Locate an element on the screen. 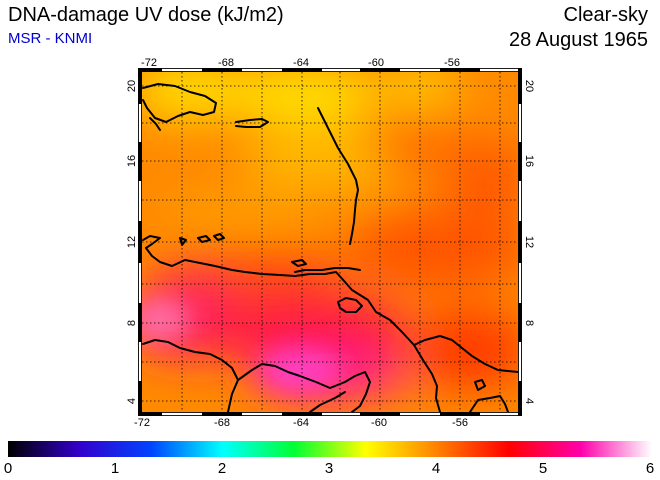 The width and height of the screenshot is (660, 480). lat-label-left-4: 4 is located at coordinates (132, 401).